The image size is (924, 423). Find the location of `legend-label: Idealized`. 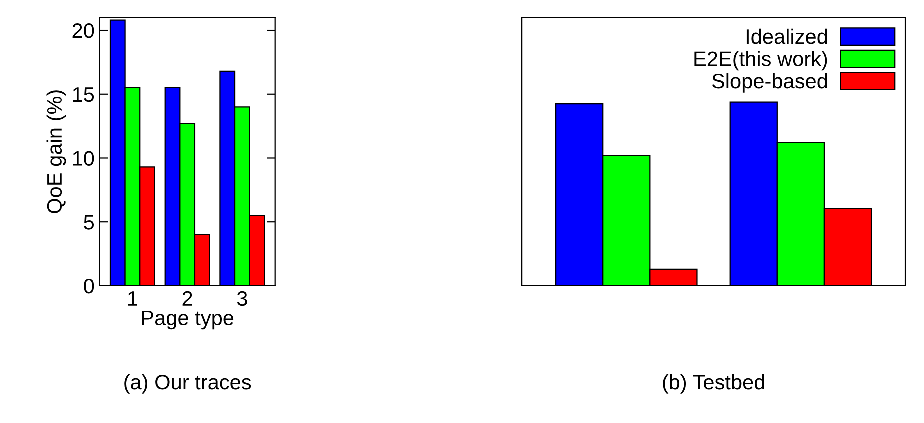

legend-label: Idealized is located at coordinates (787, 36).